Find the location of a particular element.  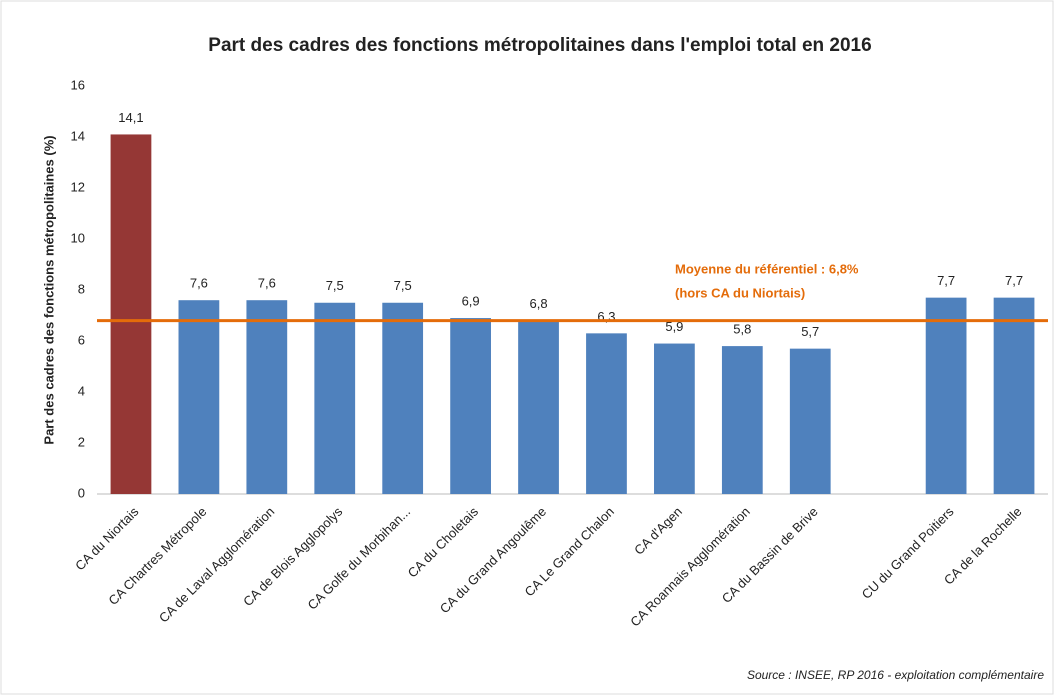

value-label: 5,7 is located at coordinates (810, 331).